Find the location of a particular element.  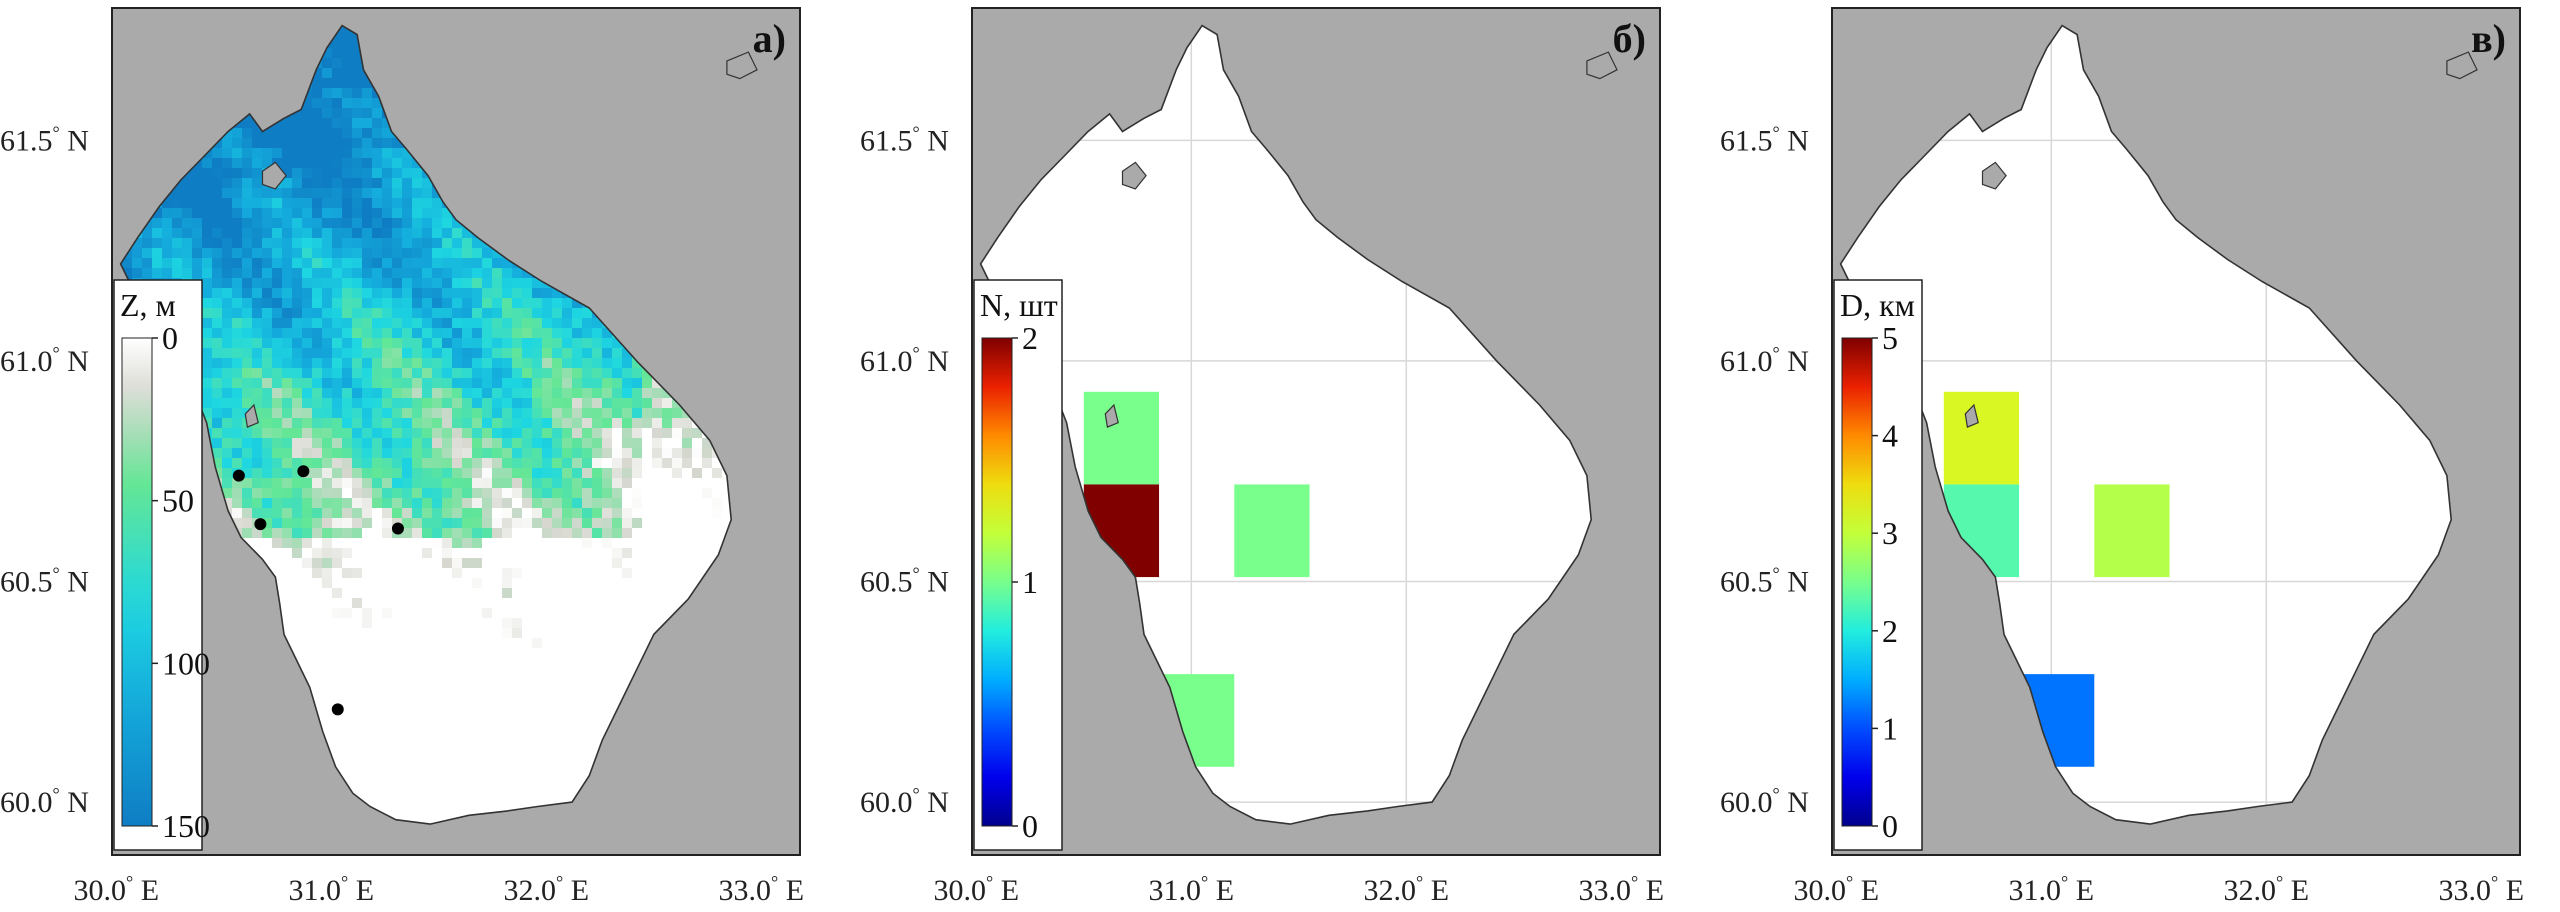

panel-label: в) is located at coordinates (2488, 38).